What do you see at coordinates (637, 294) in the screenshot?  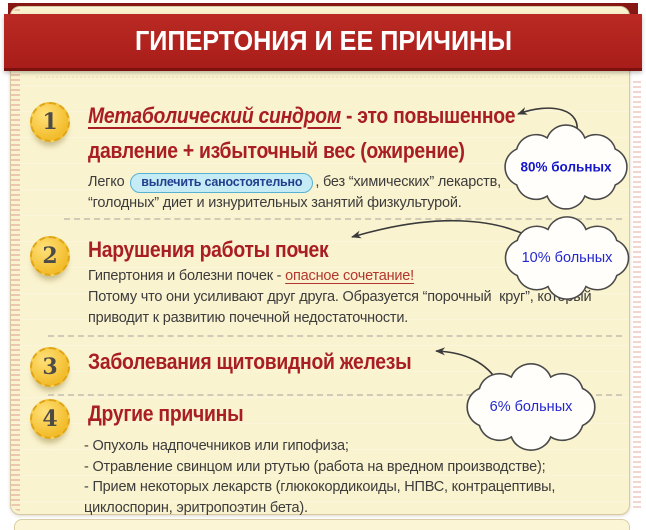 I see `page-right-decor-edge` at bounding box center [637, 294].